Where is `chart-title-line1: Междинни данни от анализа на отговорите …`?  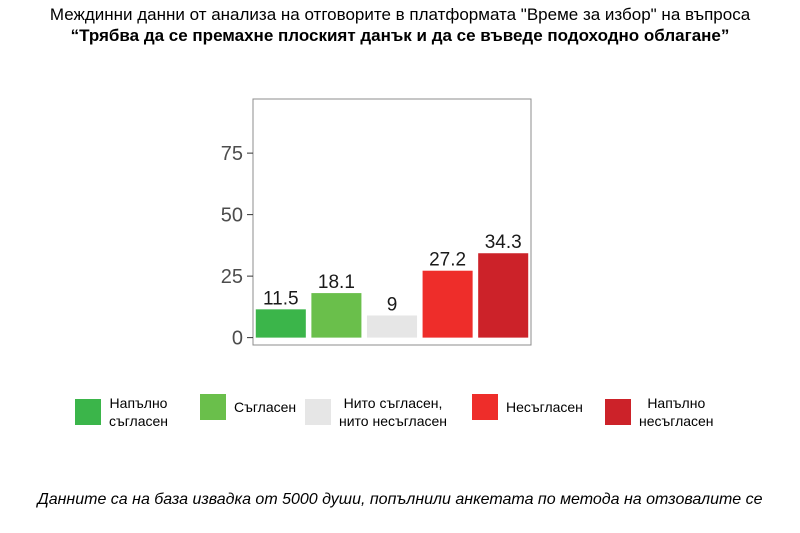 chart-title-line1: Междинни данни от анализа на отговорите … is located at coordinates (400, 14).